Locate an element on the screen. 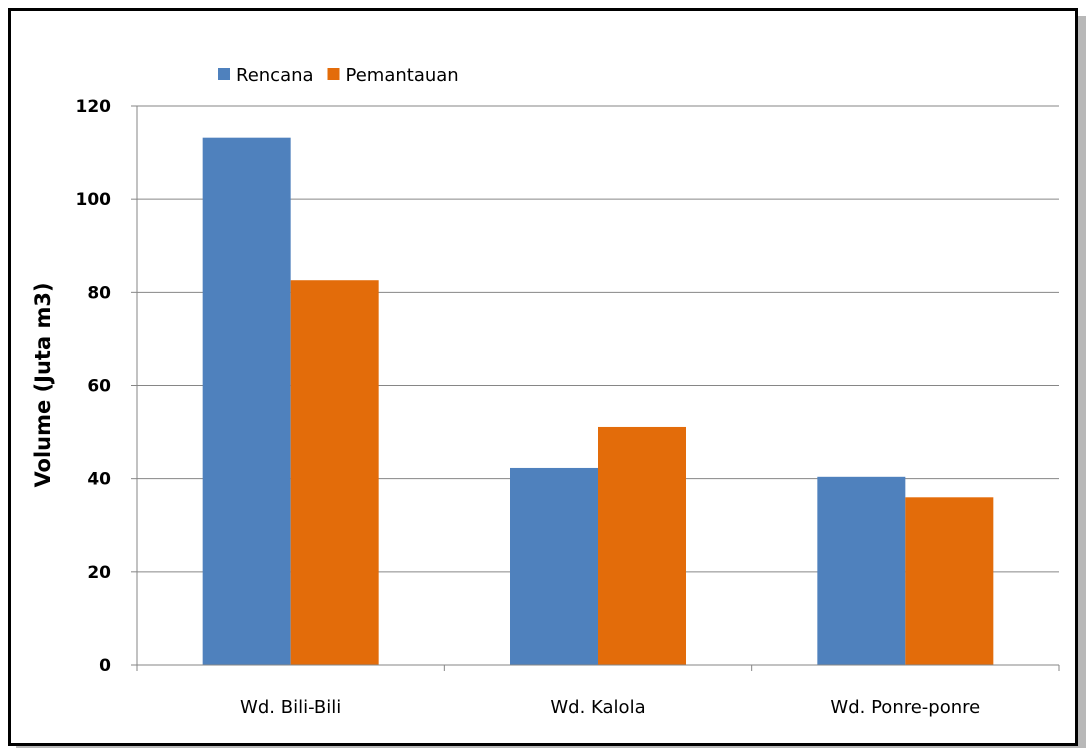  y-tick-label: 80 is located at coordinates (99, 293).